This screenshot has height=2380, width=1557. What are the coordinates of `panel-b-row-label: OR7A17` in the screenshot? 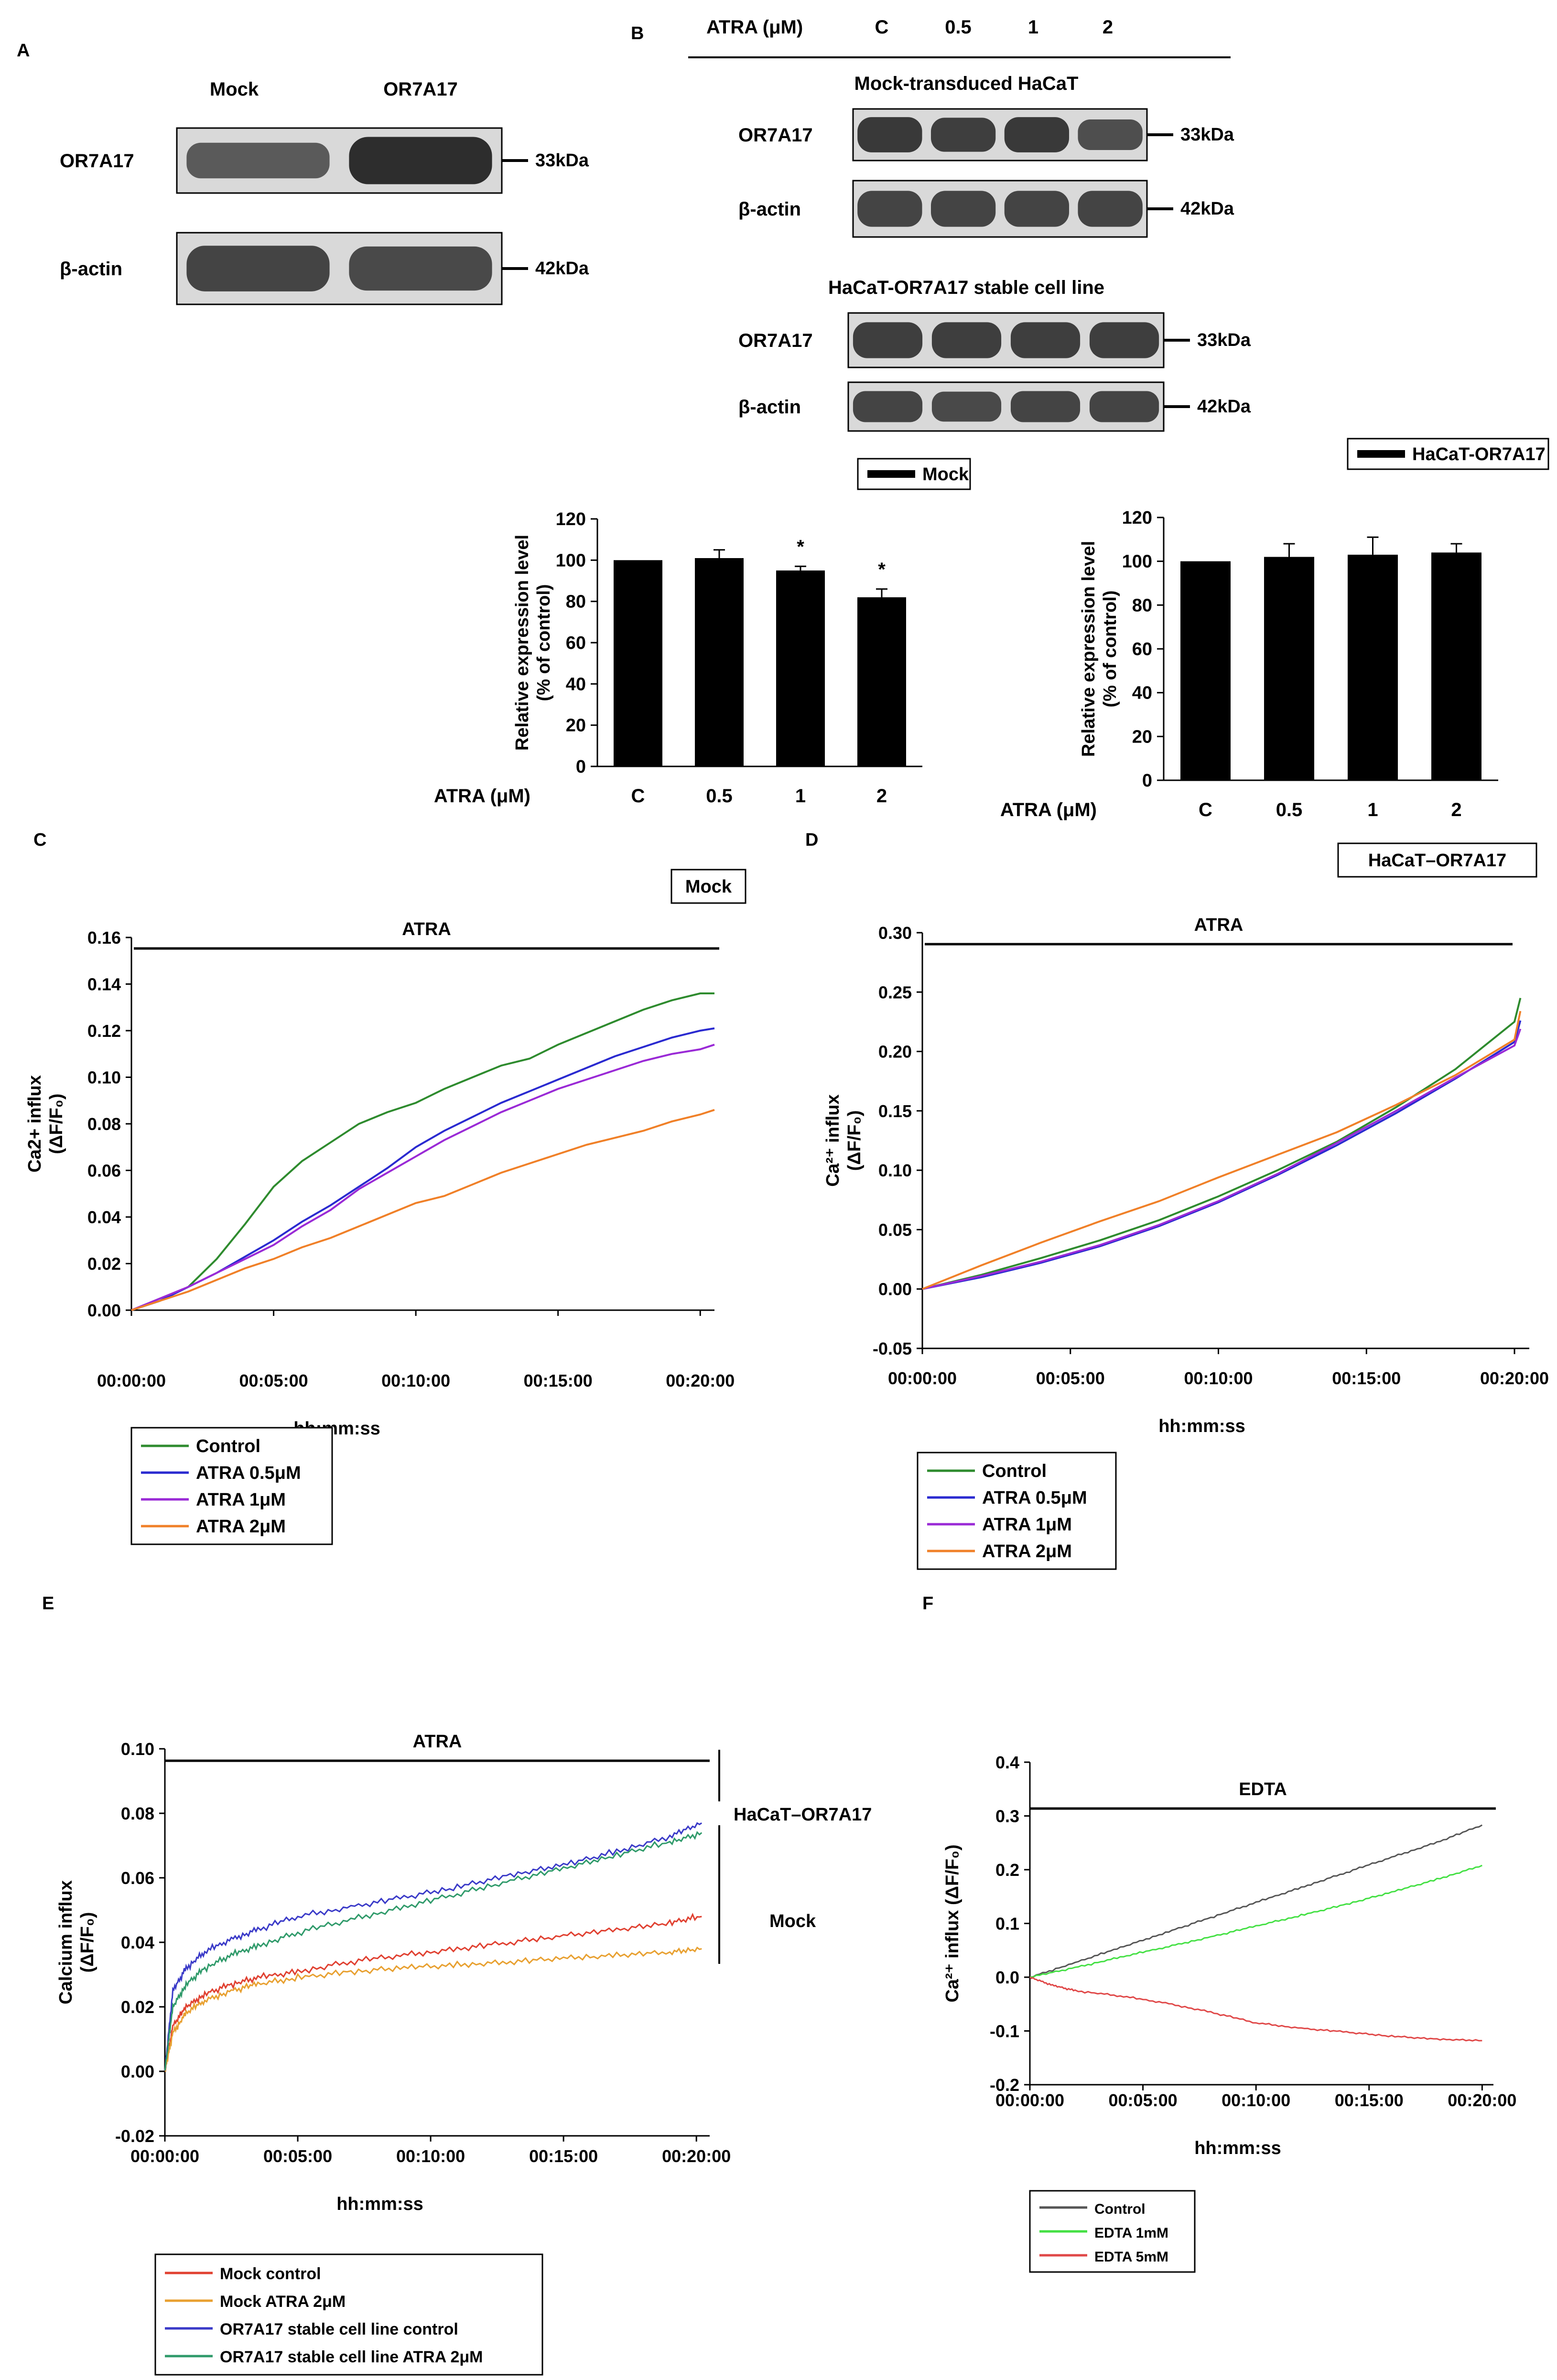 It's located at (775, 340).